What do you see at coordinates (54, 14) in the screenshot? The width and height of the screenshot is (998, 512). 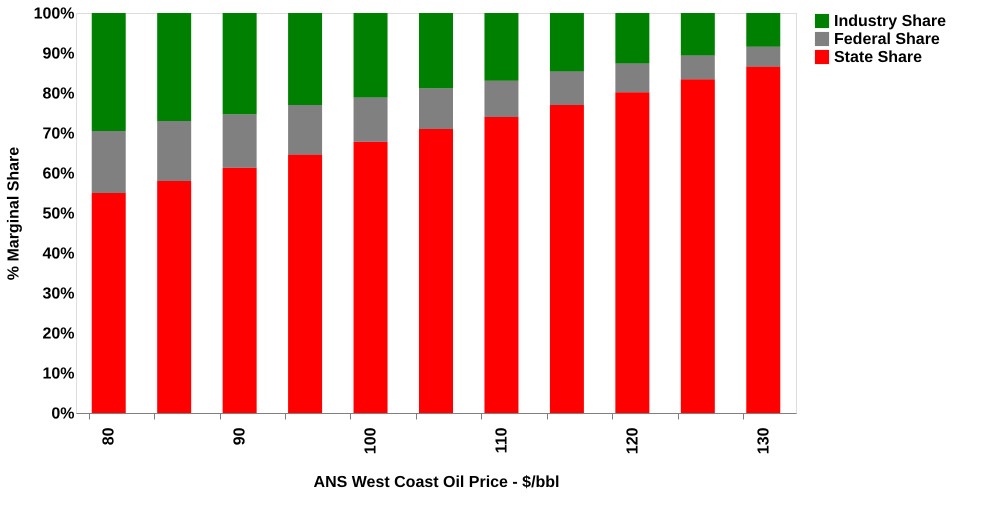 I see `y-tick-label: 100%` at bounding box center [54, 14].